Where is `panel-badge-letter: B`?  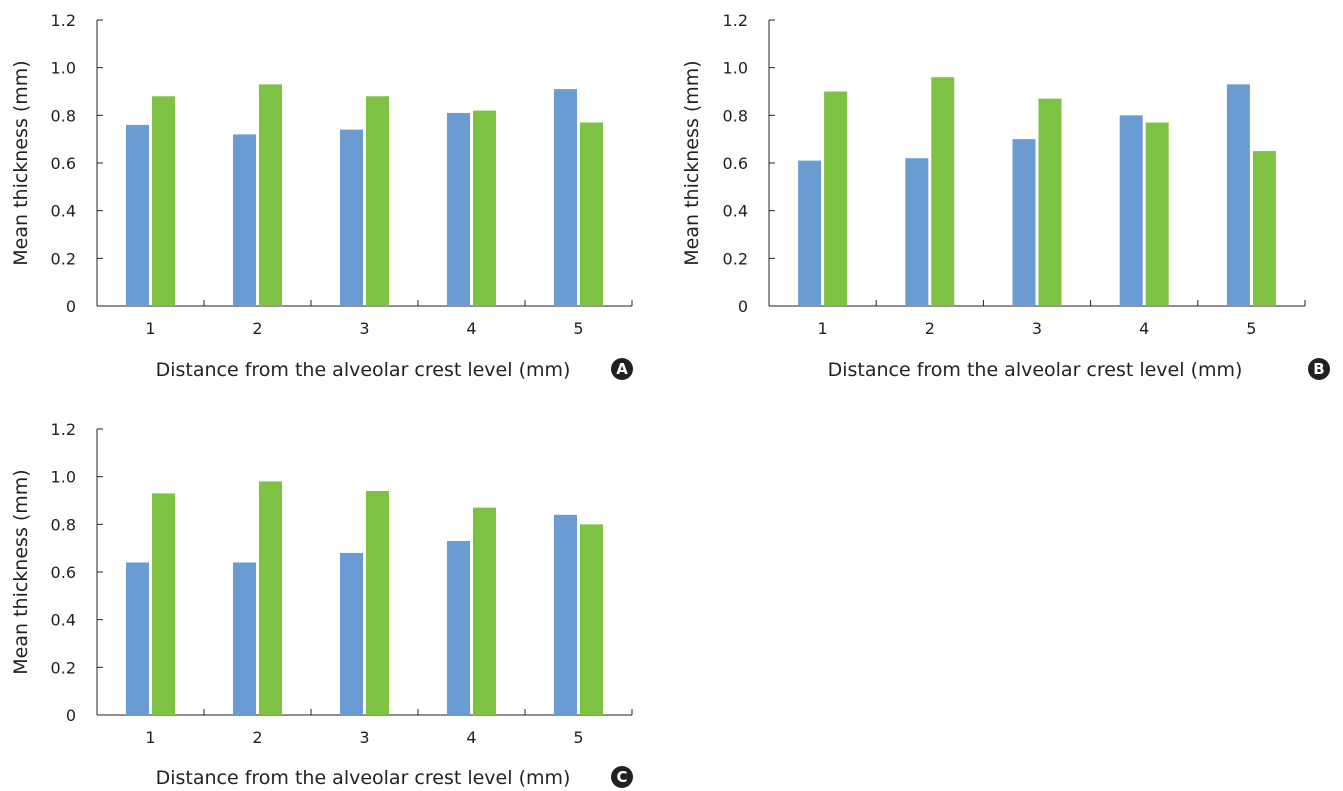 panel-badge-letter: B is located at coordinates (1318, 369).